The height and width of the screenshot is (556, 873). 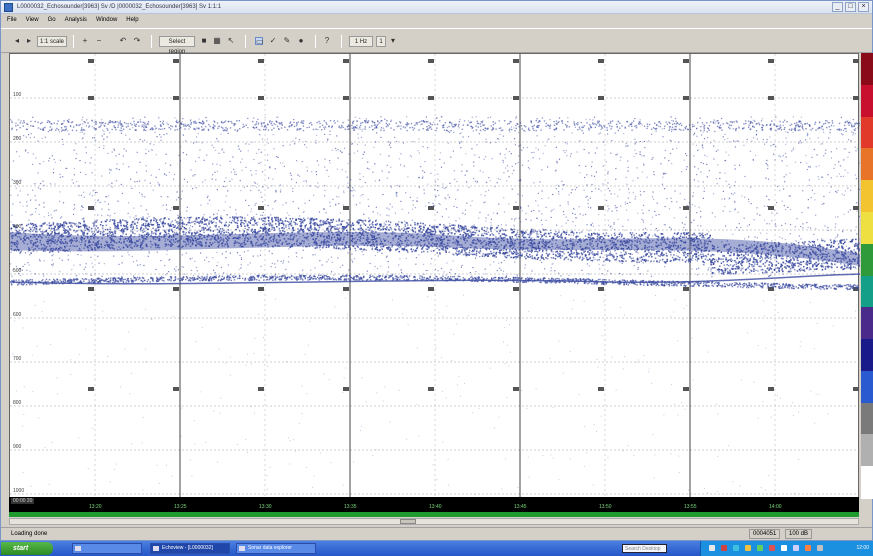 What do you see at coordinates (99, 40) in the screenshot?
I see `zoom-out-icon: −` at bounding box center [99, 40].